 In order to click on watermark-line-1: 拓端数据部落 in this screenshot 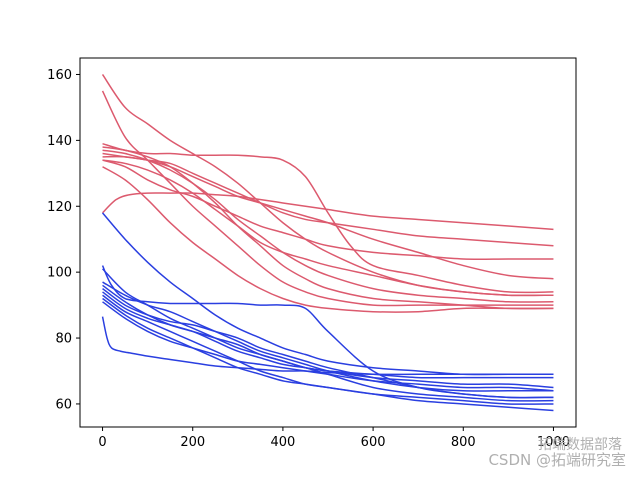, I will do `click(580, 445)`.